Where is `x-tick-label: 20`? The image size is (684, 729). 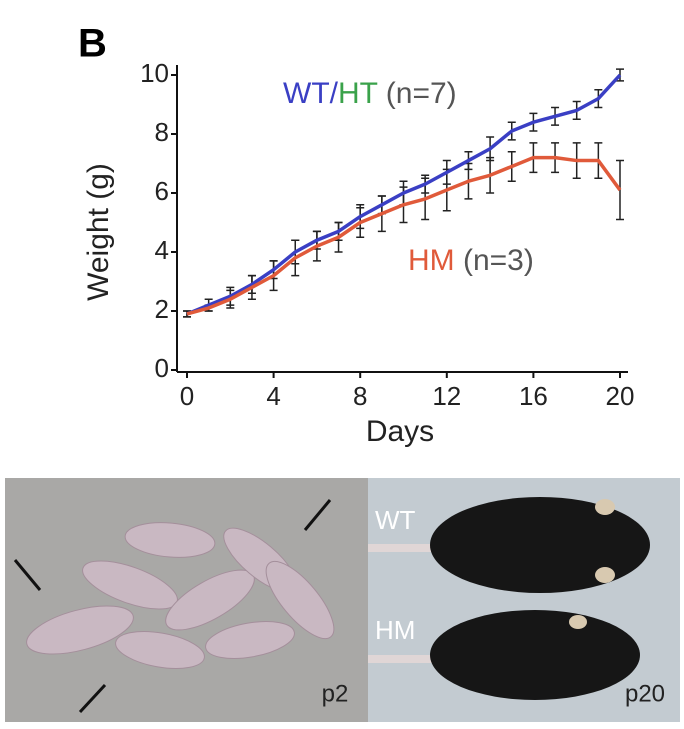 x-tick-label: 20 is located at coordinates (620, 396).